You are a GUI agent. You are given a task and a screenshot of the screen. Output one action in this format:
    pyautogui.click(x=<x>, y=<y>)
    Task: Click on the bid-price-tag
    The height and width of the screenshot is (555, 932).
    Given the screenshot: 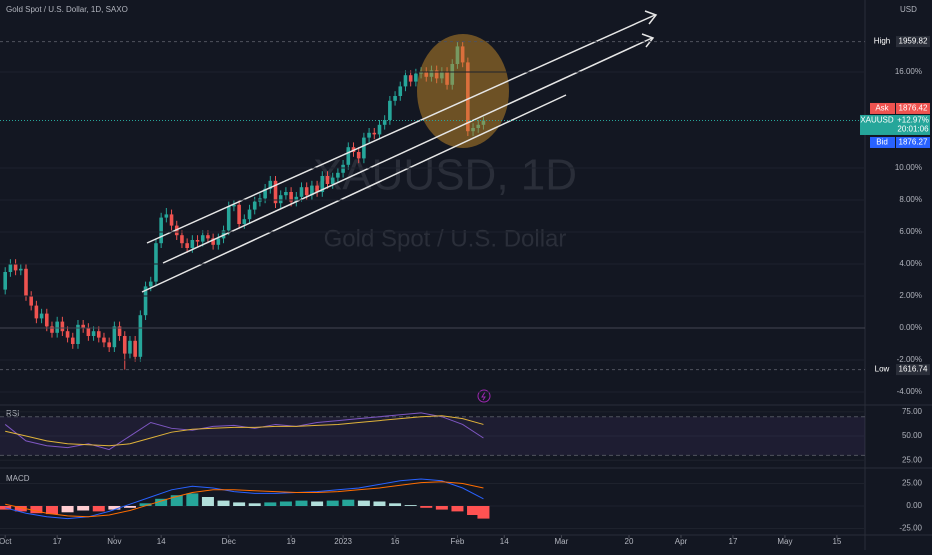 What is the action you would take?
    pyautogui.click(x=913, y=142)
    